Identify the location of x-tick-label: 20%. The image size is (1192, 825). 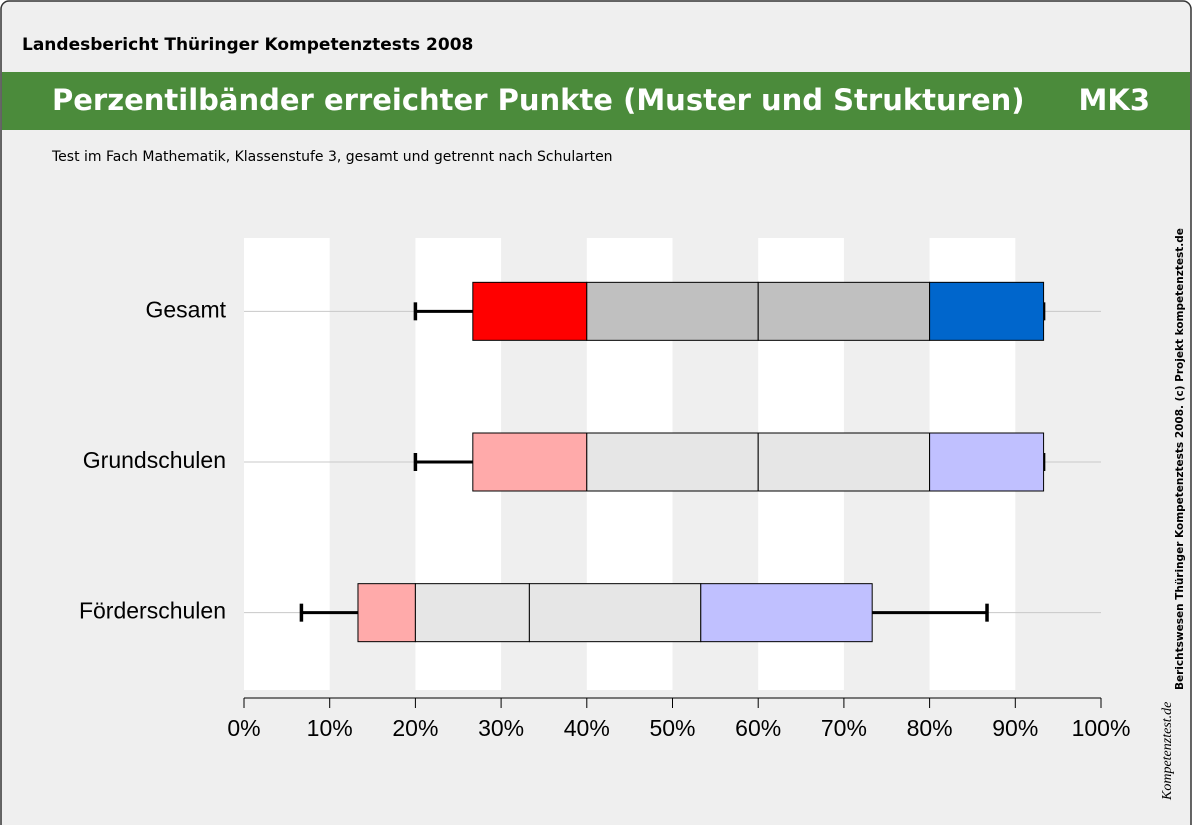
(415, 728).